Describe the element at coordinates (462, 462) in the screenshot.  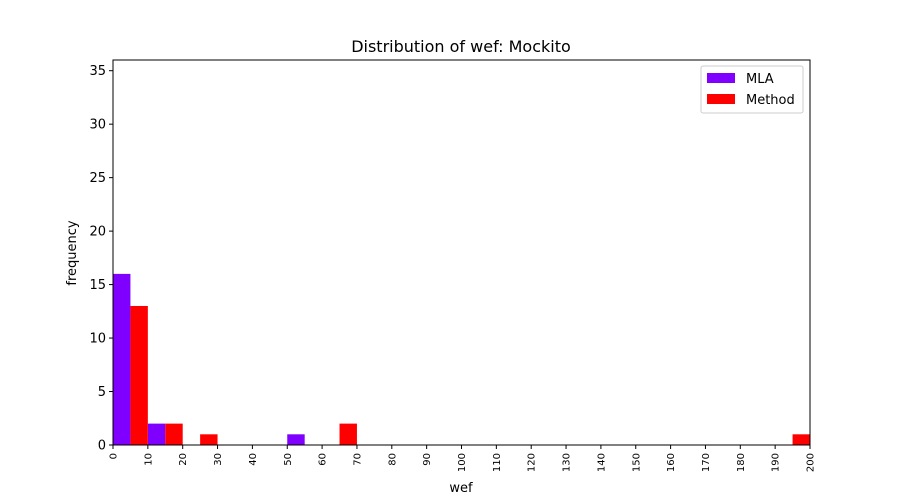
I see `x-tick-label: 100` at that location.